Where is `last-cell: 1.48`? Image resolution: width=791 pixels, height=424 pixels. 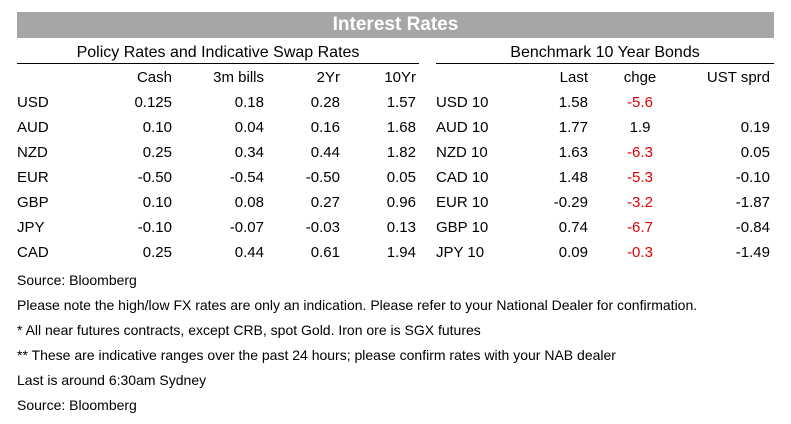
last-cell: 1.48 is located at coordinates (573, 177).